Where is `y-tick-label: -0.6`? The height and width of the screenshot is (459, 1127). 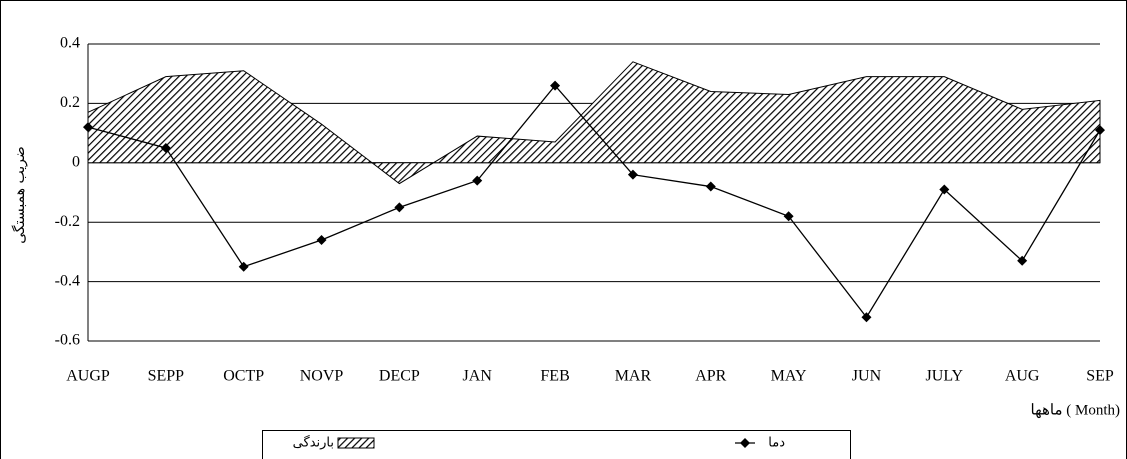
y-tick-label: -0.6 is located at coordinates (67, 340).